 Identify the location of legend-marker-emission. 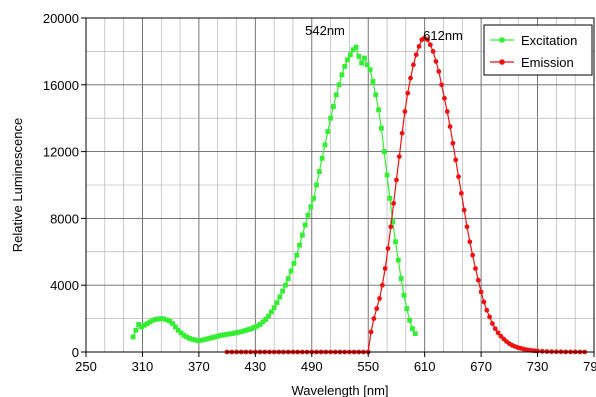
(502, 62).